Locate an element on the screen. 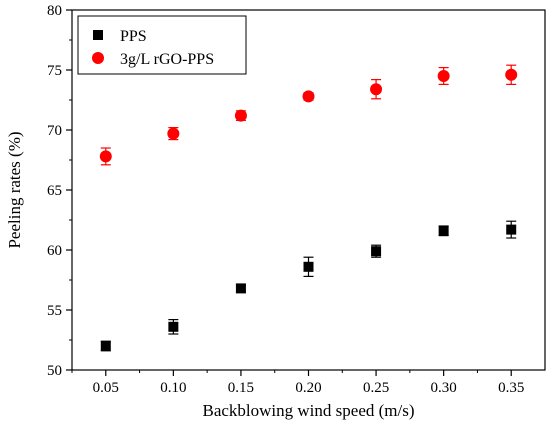 This screenshot has width=550, height=426. legend-box is located at coordinates (162, 45).